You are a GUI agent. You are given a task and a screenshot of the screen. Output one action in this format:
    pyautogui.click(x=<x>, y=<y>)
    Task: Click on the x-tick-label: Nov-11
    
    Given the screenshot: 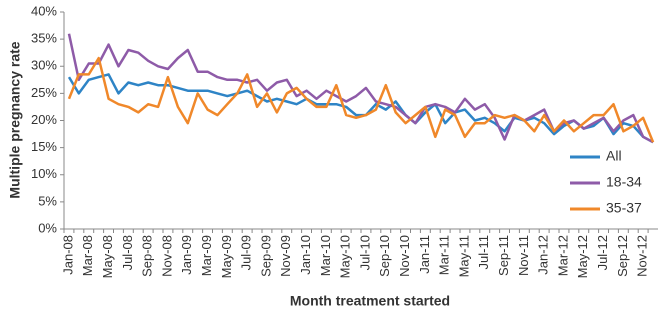 What is the action you would take?
    pyautogui.click(x=523, y=255)
    